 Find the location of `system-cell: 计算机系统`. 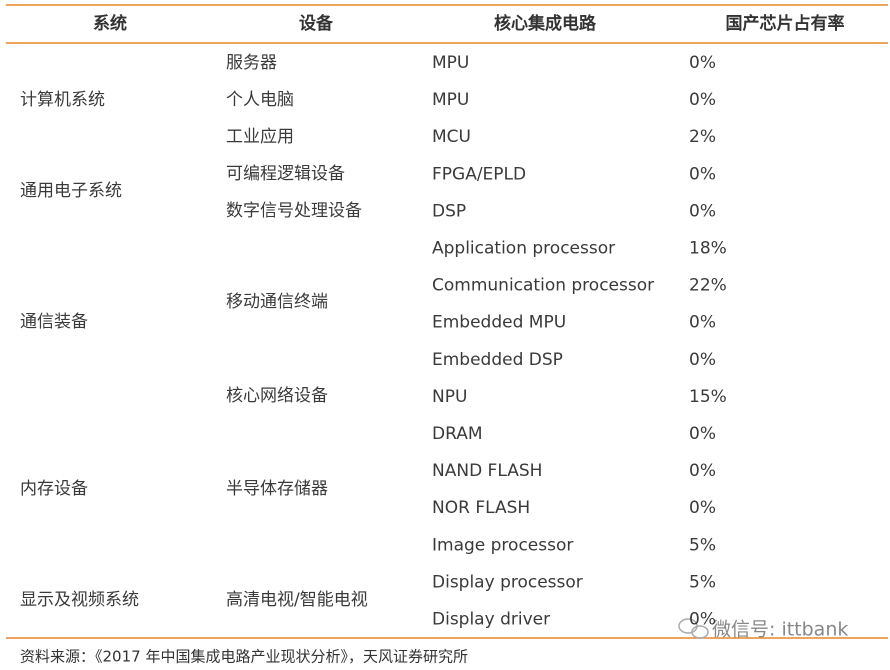

system-cell: 计算机系统 is located at coordinates (62, 100).